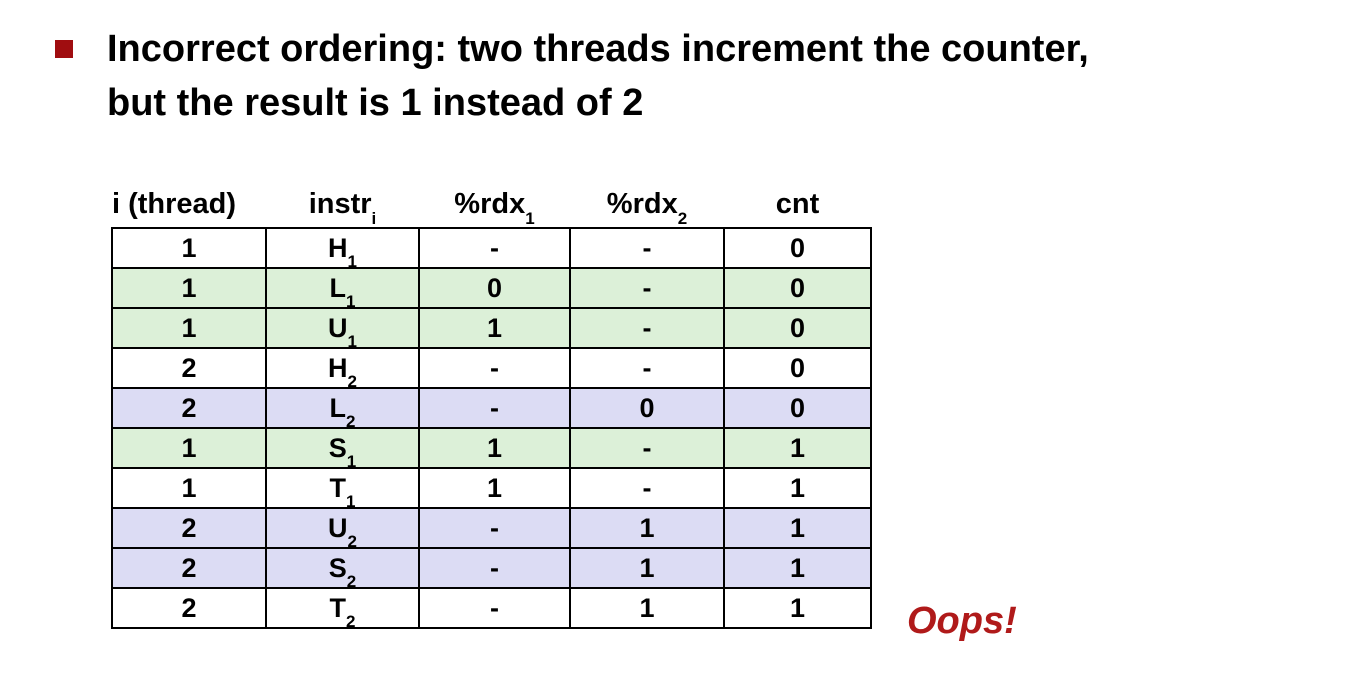 This screenshot has width=1368, height=679. What do you see at coordinates (342, 568) in the screenshot?
I see `cell-instr: S2` at bounding box center [342, 568].